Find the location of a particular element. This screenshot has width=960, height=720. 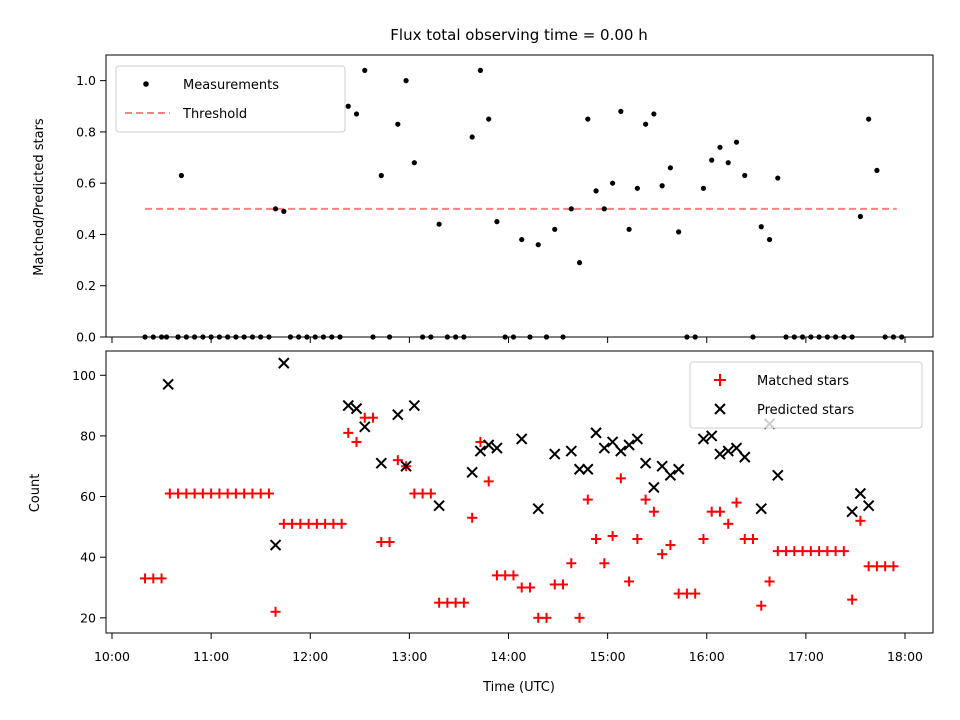

legend-measurements-marker is located at coordinates (146, 84).